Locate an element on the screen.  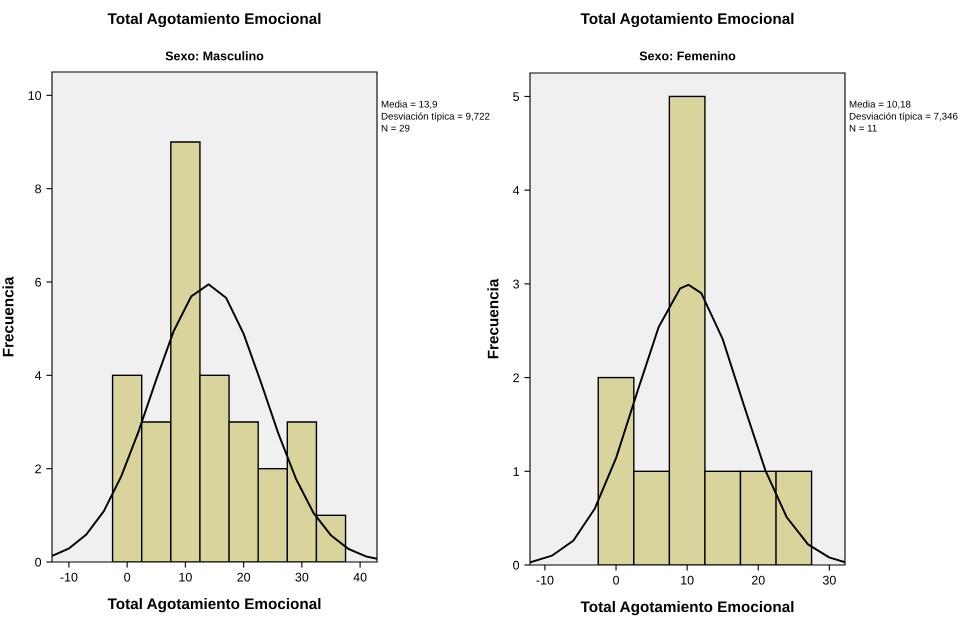
y-tick-label: 8 is located at coordinates (38, 189).